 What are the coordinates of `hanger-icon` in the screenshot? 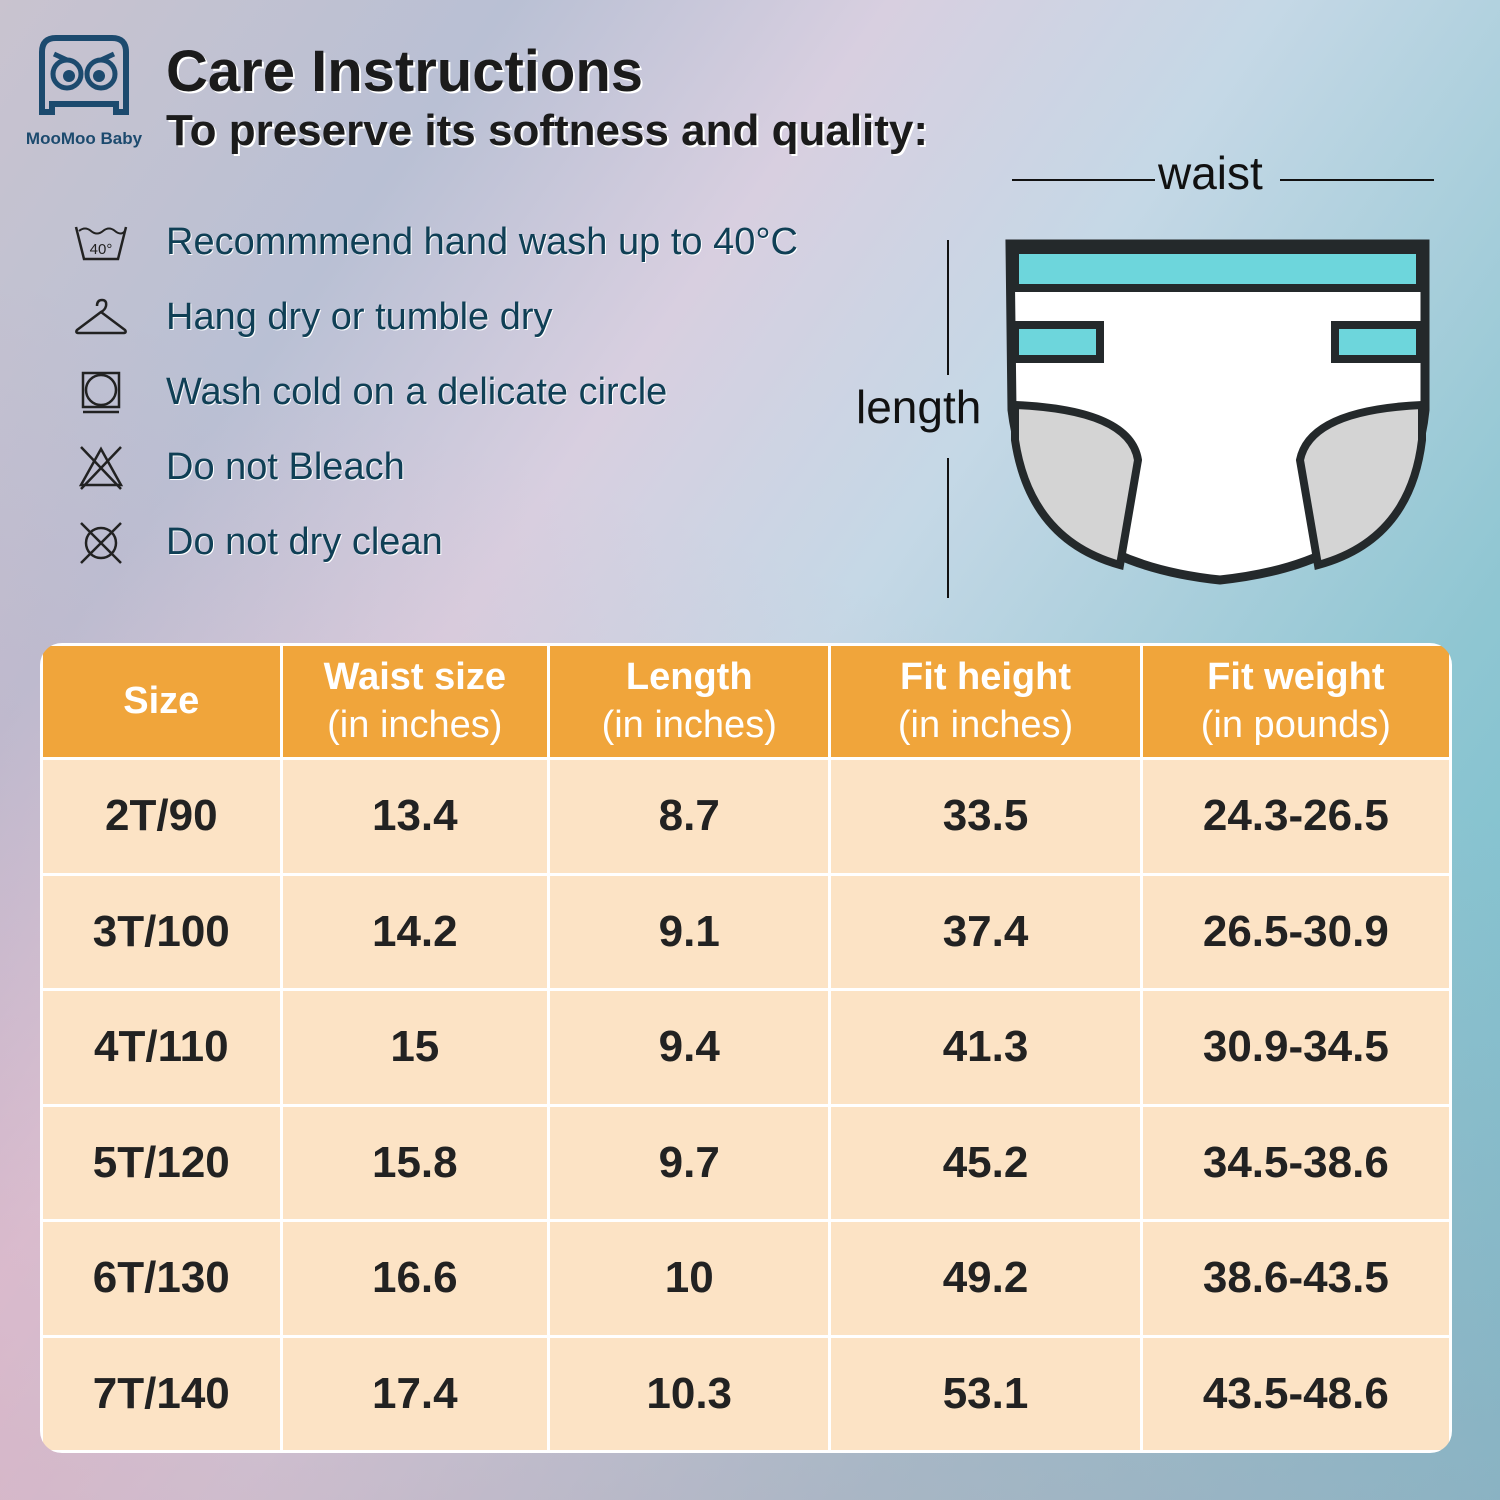 It's located at (101, 318).